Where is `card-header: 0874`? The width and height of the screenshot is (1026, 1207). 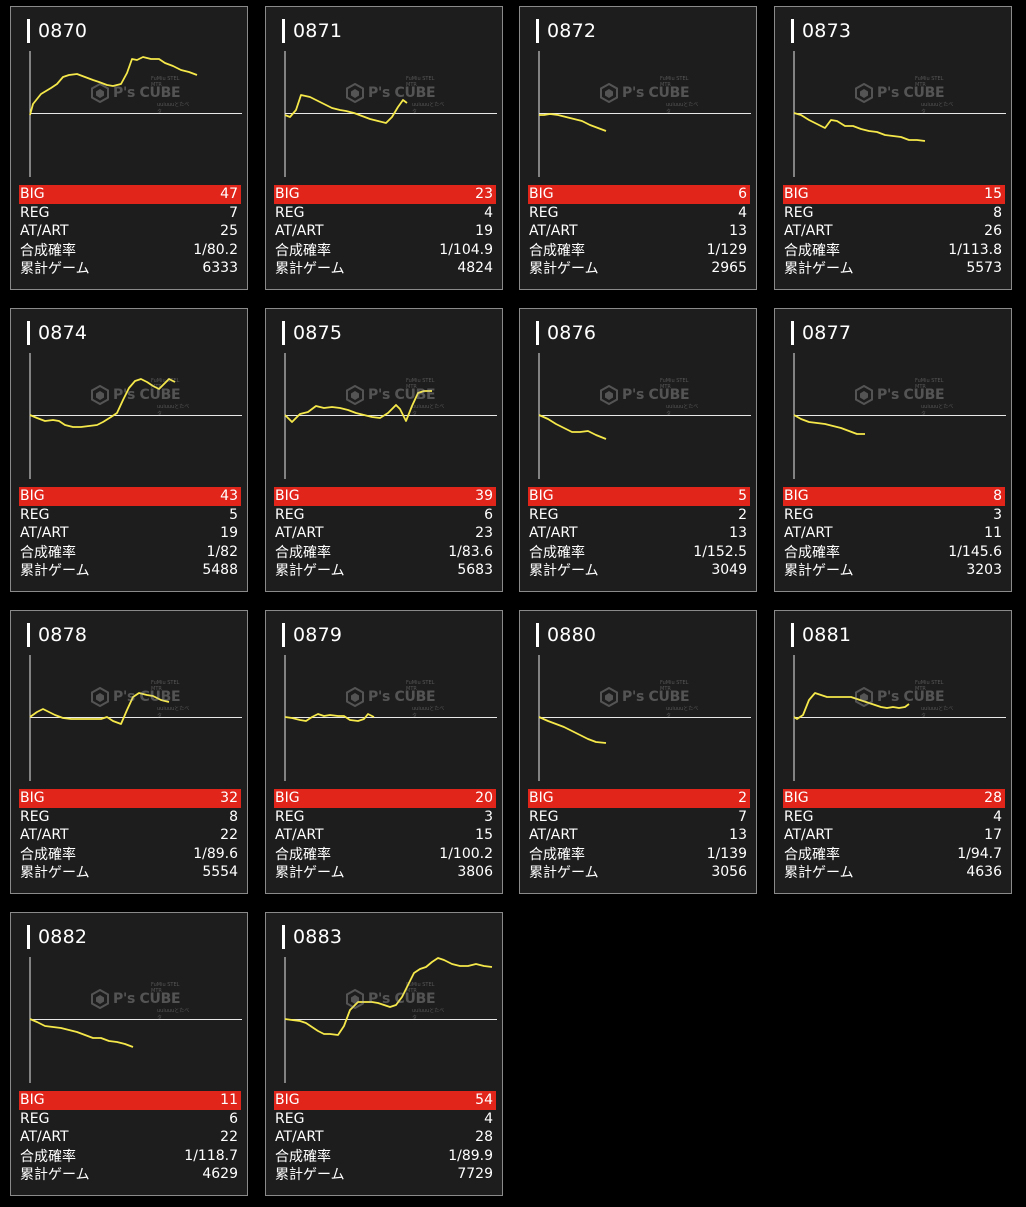
card-header: 0874 is located at coordinates (57, 333).